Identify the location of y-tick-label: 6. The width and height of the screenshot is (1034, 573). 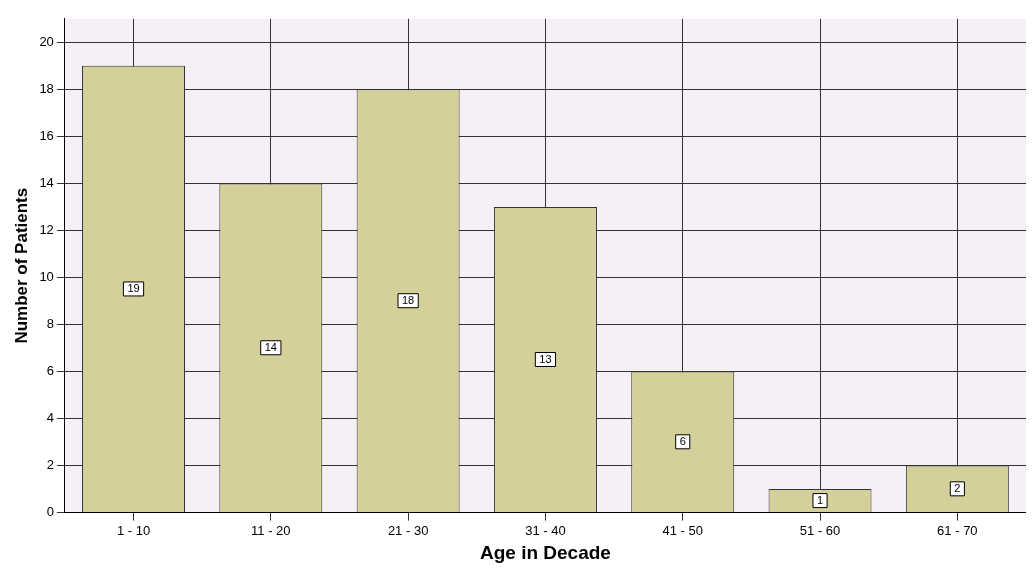
(50, 371).